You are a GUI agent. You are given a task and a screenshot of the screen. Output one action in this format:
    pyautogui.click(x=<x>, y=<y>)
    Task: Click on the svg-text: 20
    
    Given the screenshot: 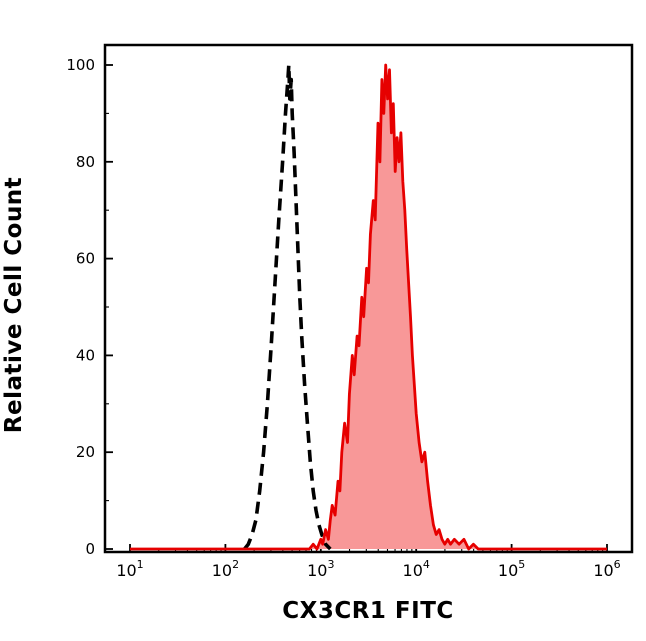 What is the action you would take?
    pyautogui.click(x=85, y=452)
    